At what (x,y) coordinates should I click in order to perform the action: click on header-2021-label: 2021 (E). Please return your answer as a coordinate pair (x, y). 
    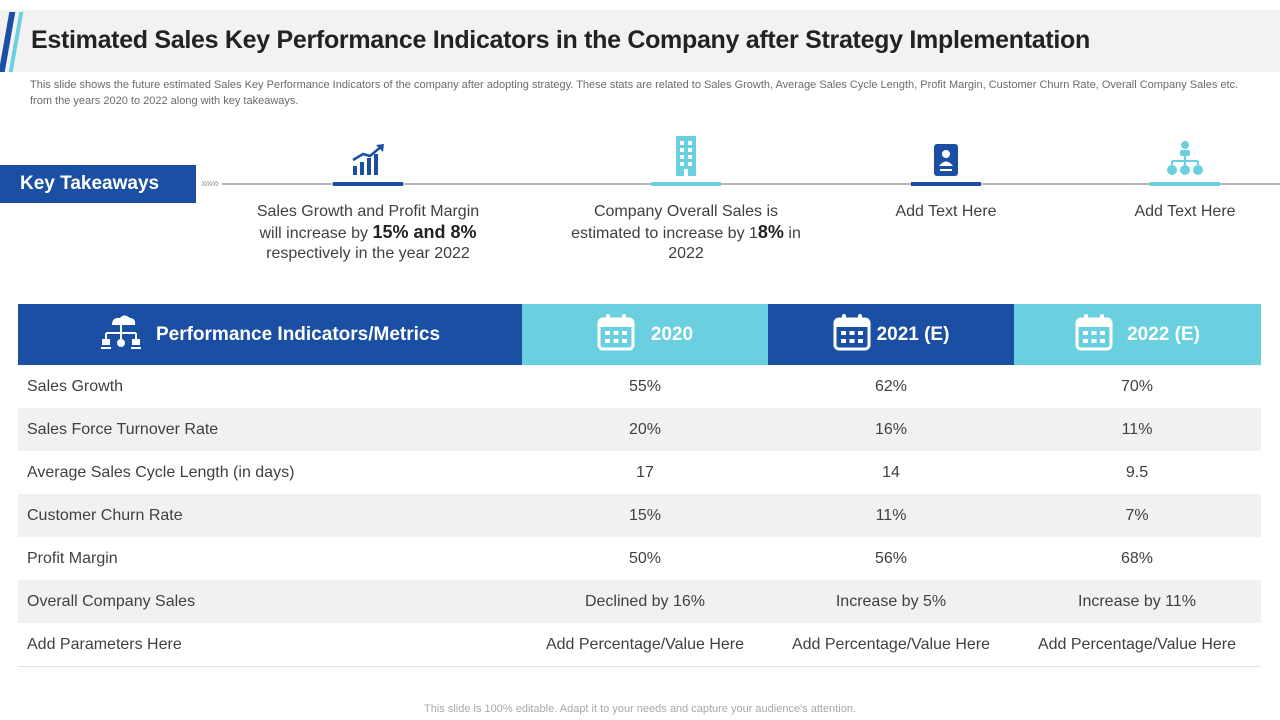
    Looking at the image, I should click on (913, 334).